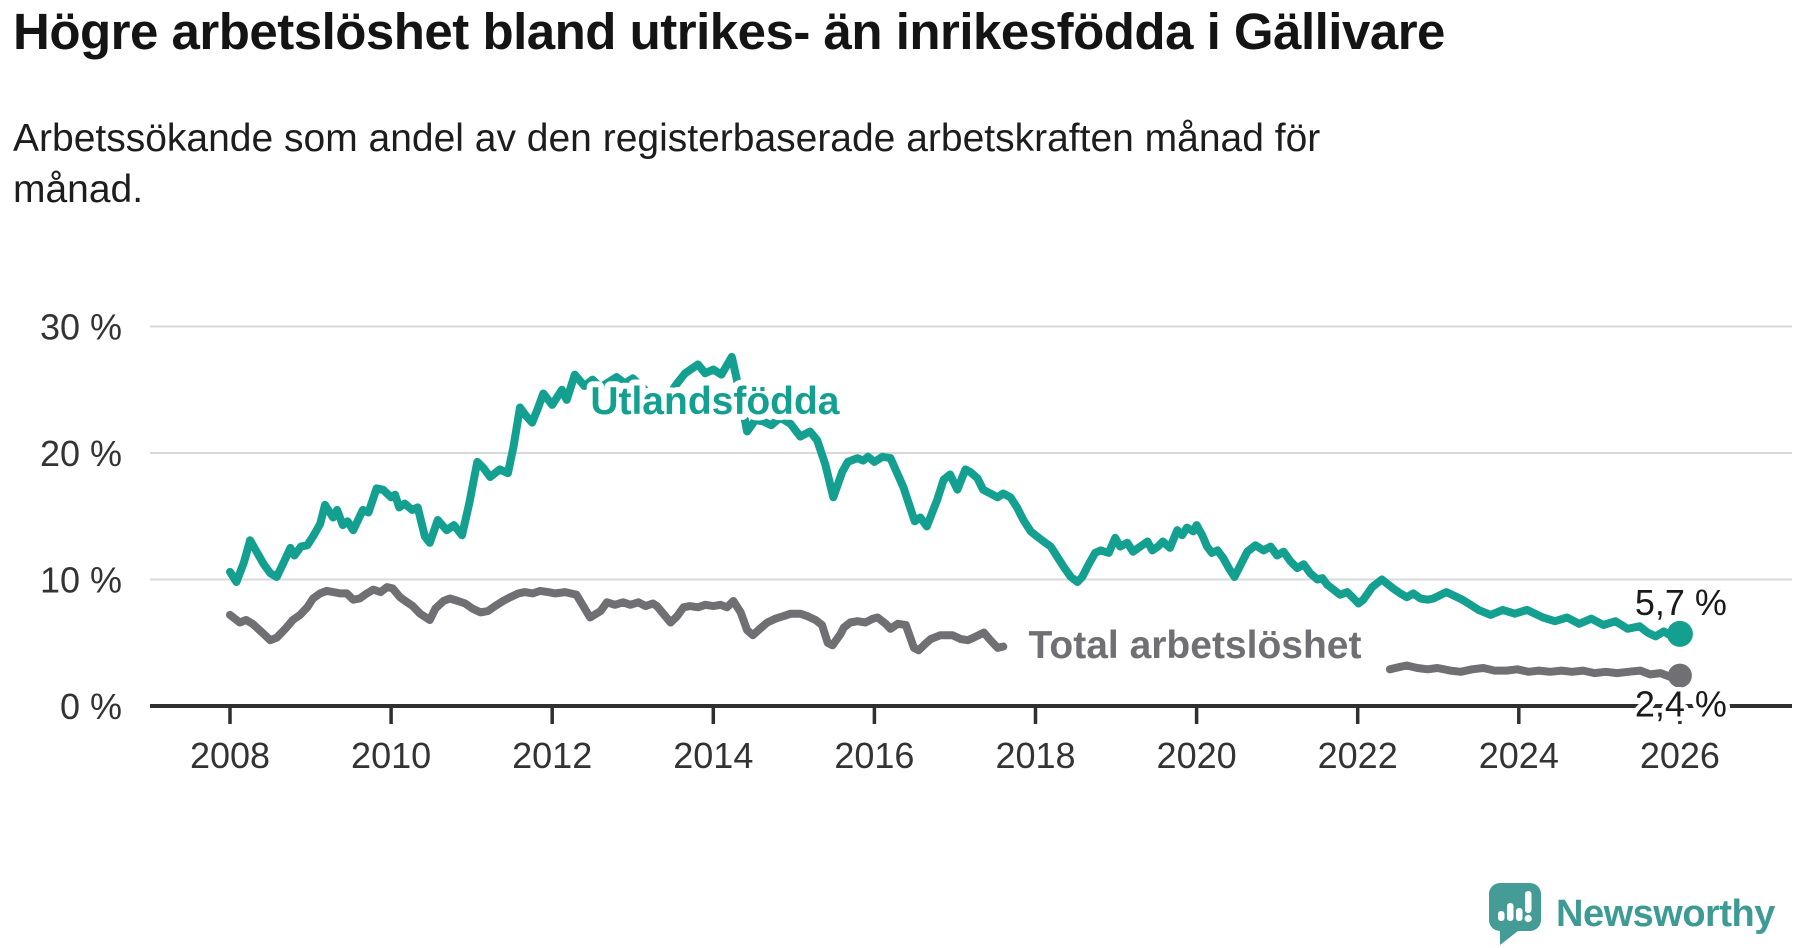  I want to click on series-label-utlandsfodda: Utlandsfödda, so click(714, 401).